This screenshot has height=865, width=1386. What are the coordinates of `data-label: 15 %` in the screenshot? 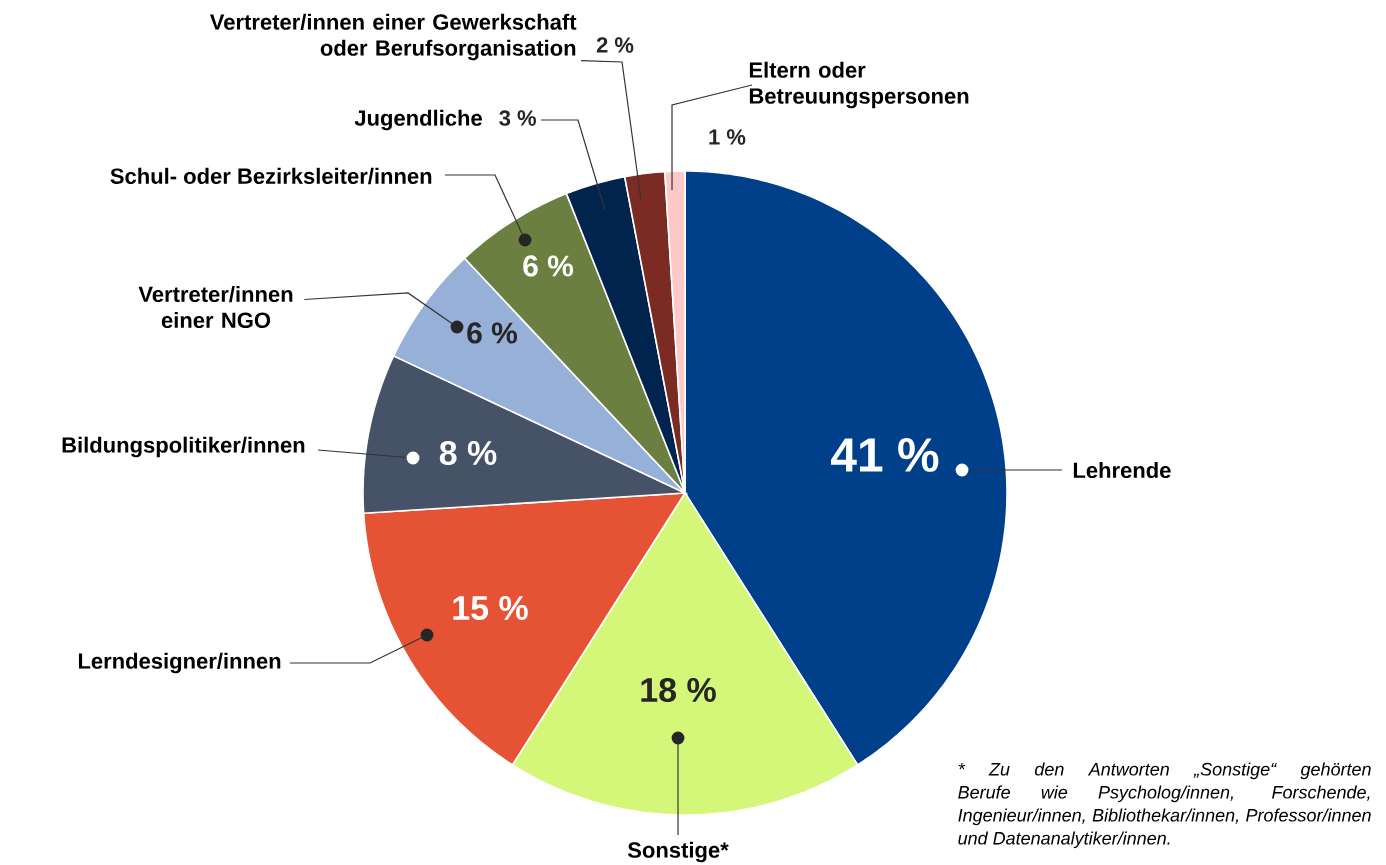 It's located at (490, 608).